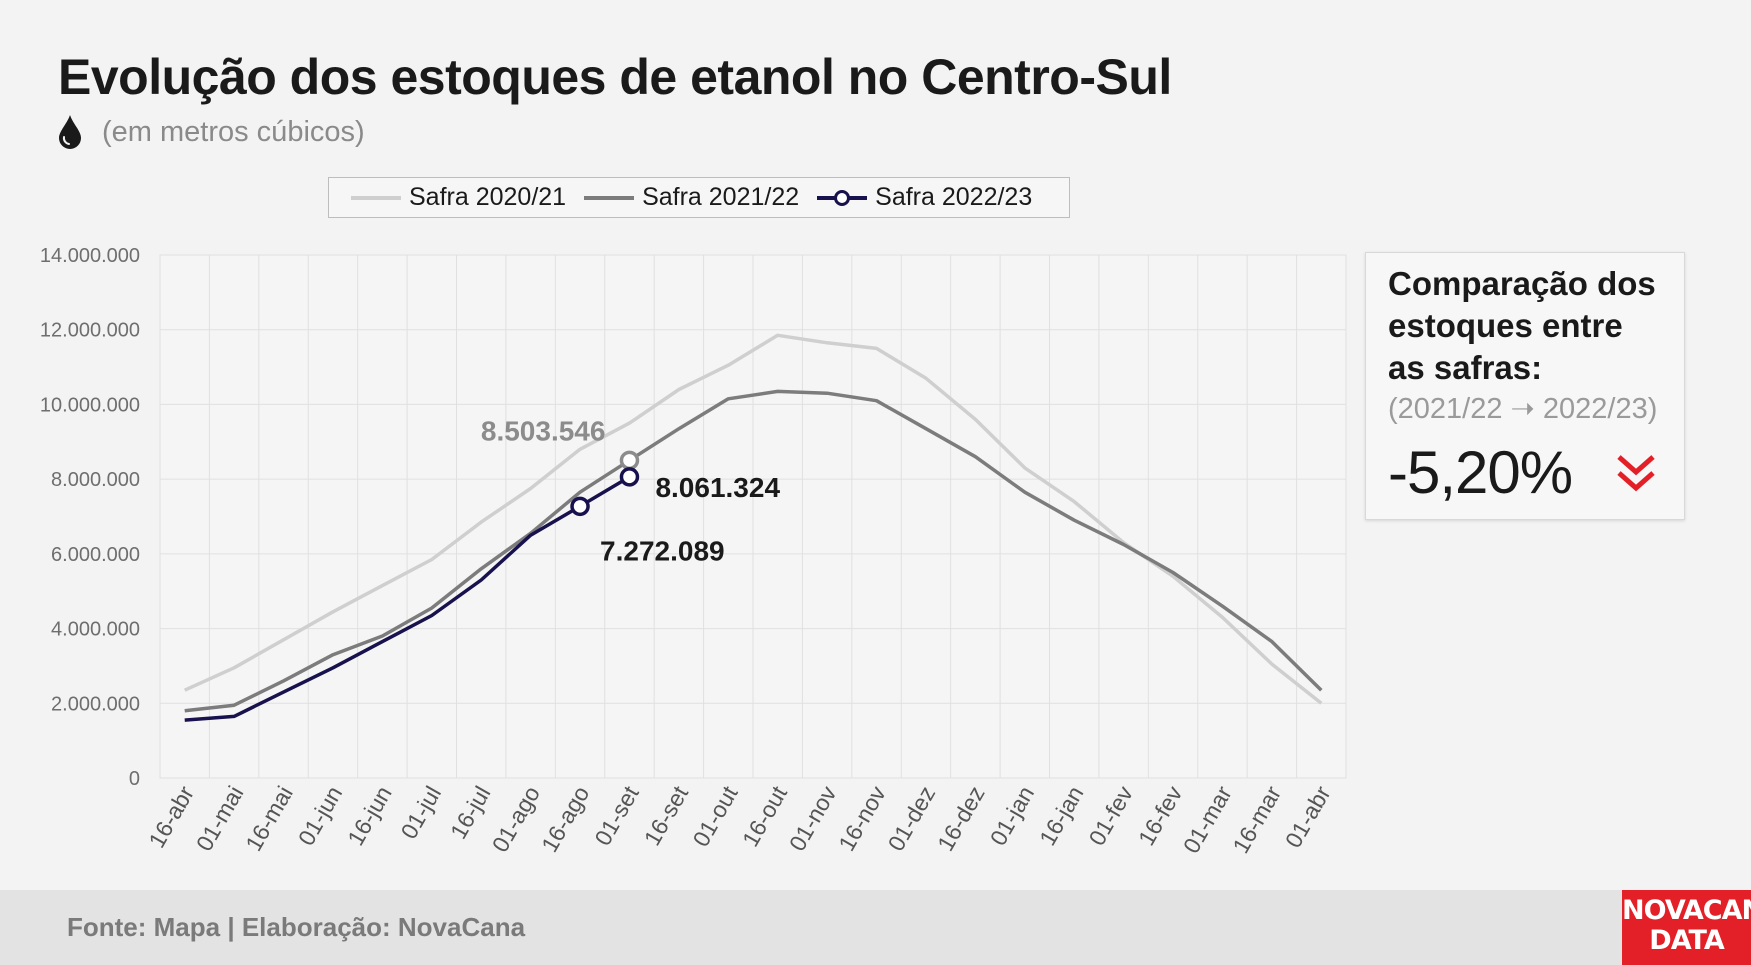 This screenshot has width=1751, height=965. What do you see at coordinates (220, 819) in the screenshot?
I see `x-tick-label: 01-mai` at bounding box center [220, 819].